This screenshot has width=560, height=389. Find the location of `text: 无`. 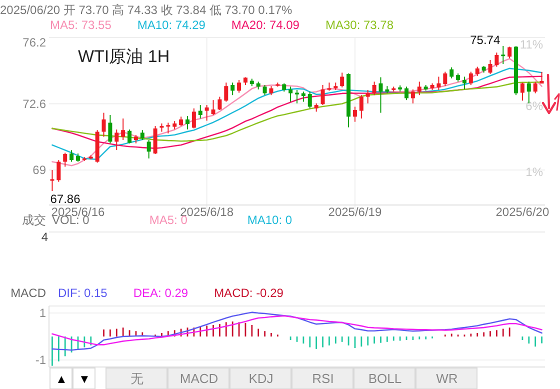

text: 无 is located at coordinates (137, 378).